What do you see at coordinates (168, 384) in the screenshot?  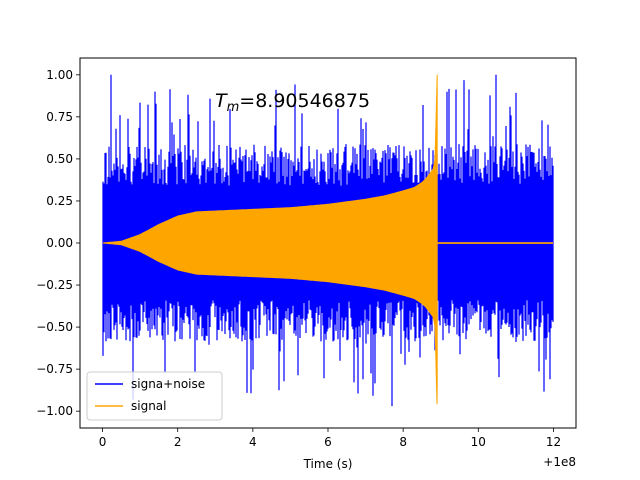 I see `legend-label-noisy: signa+noise` at bounding box center [168, 384].